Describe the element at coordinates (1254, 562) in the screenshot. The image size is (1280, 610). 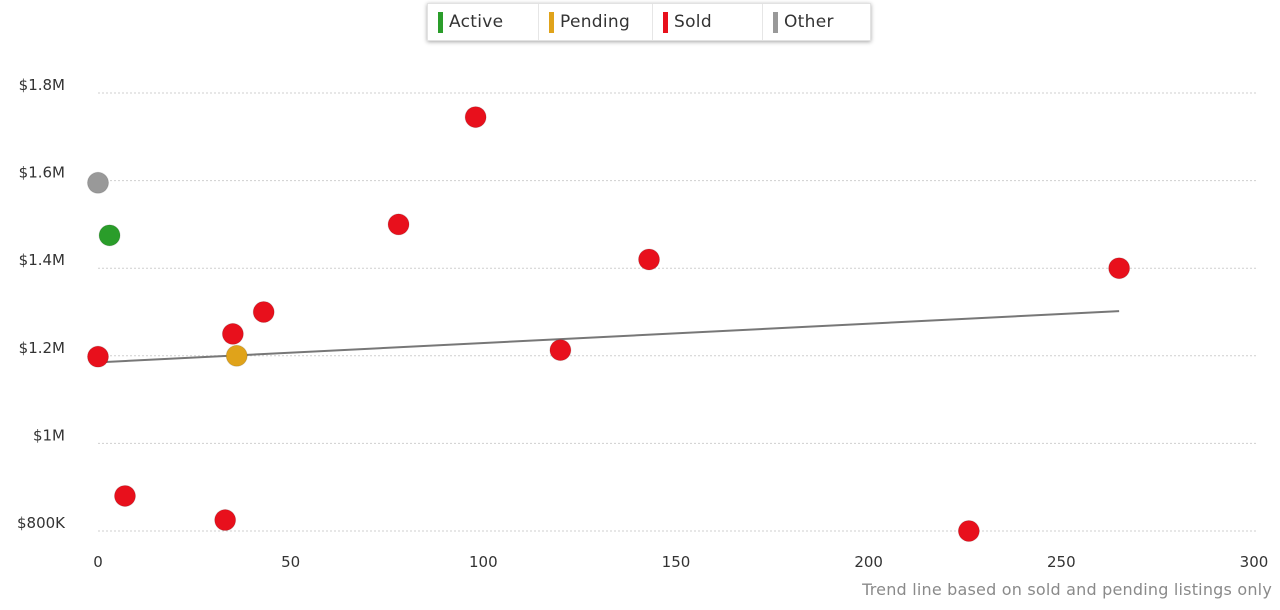
I see `x-tick-label: 300` at that location.